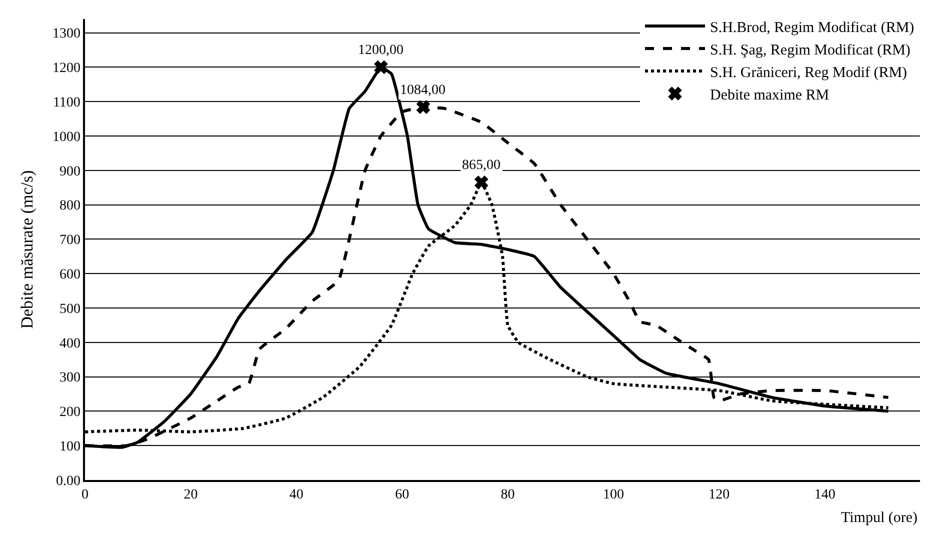 The image size is (930, 535). Describe the element at coordinates (69, 344) in the screenshot. I see `y-tick-label: 400` at that location.